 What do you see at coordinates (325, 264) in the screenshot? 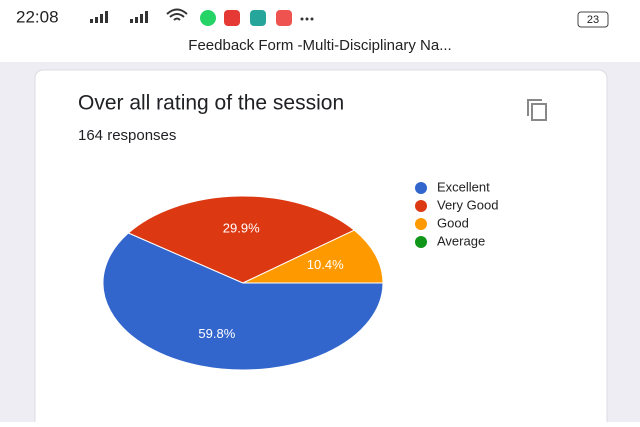
I see `data-label: 10.4%` at bounding box center [325, 264].